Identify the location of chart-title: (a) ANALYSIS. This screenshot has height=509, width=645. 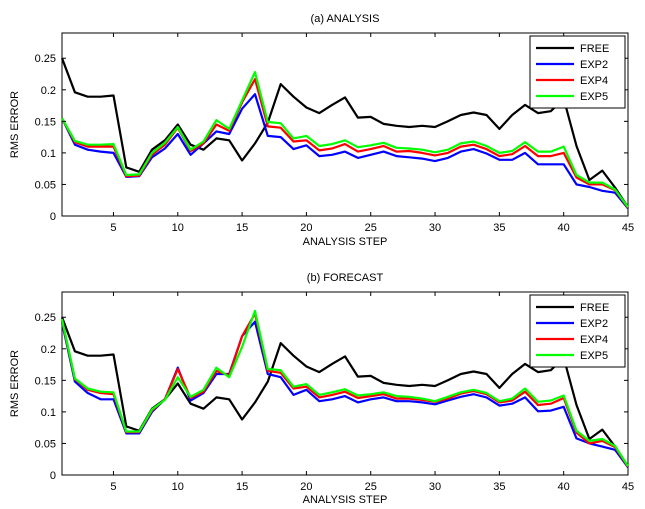
(345, 19).